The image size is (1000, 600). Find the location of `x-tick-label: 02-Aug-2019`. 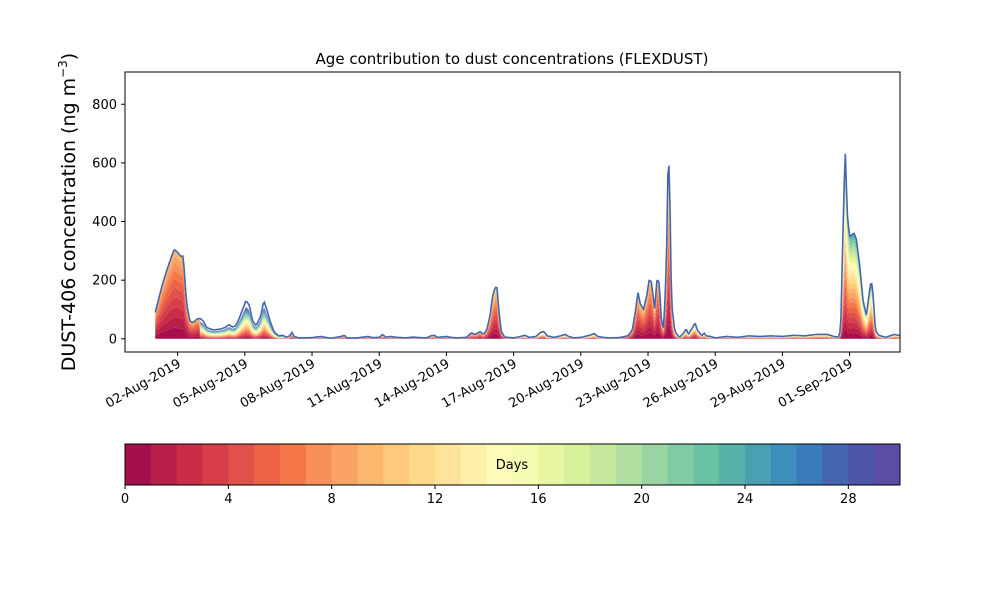

x-tick-label: 02-Aug-2019 is located at coordinates (143, 383).